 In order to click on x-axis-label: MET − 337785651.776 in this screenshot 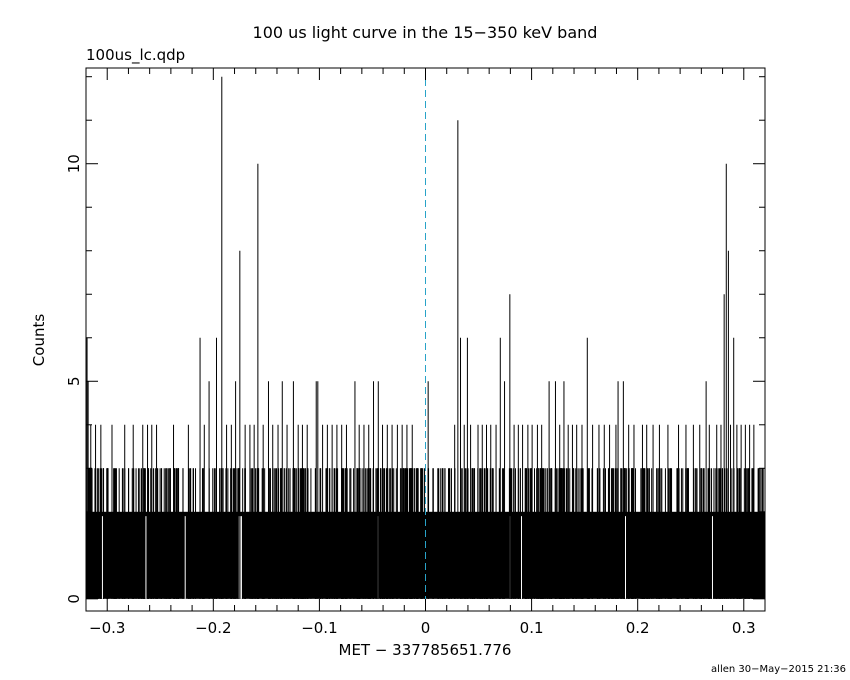, I will do `click(425, 650)`.